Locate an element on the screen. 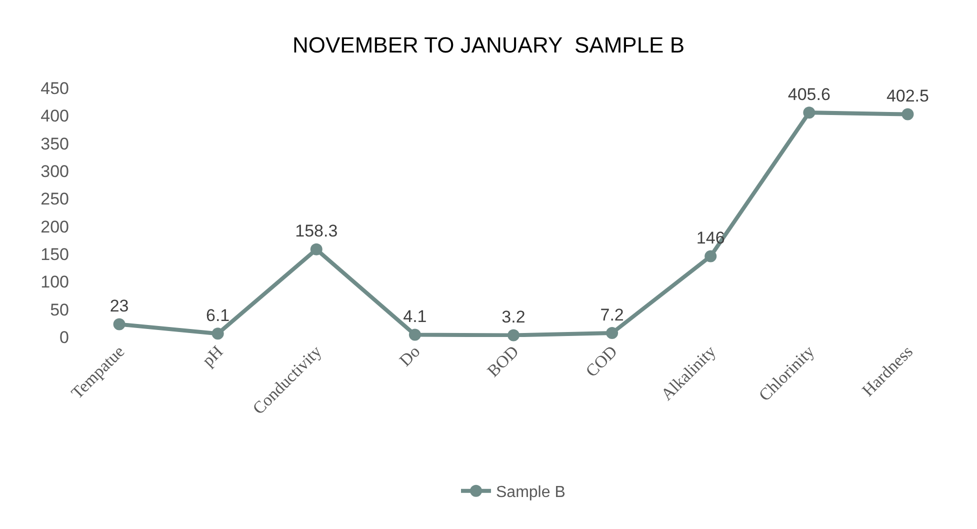 Image resolution: width=977 pixels, height=529 pixels. x-tick-label: Do is located at coordinates (410, 356).